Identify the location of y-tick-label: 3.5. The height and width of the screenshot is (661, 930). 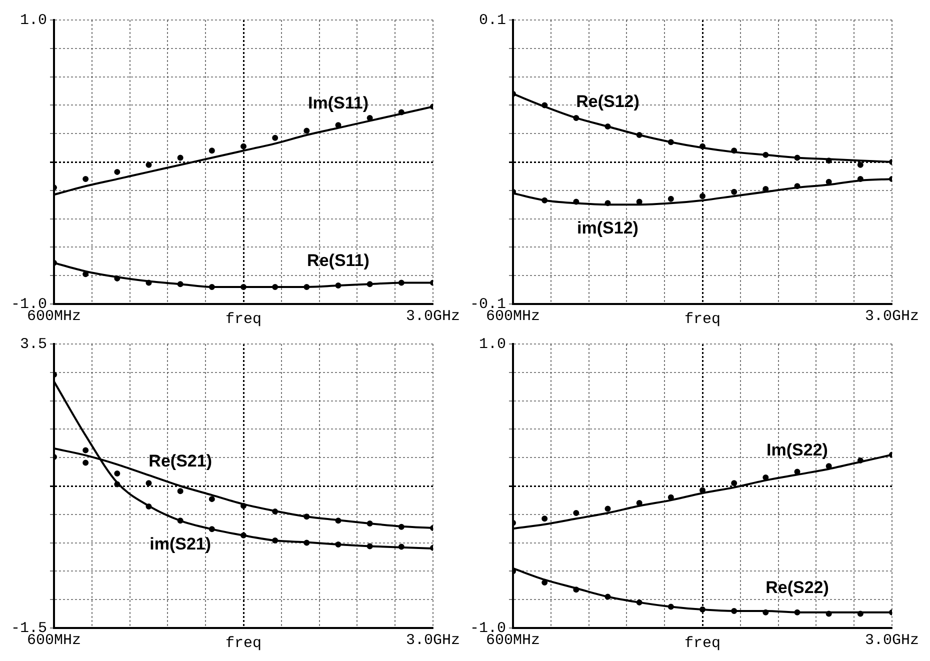
(34, 344).